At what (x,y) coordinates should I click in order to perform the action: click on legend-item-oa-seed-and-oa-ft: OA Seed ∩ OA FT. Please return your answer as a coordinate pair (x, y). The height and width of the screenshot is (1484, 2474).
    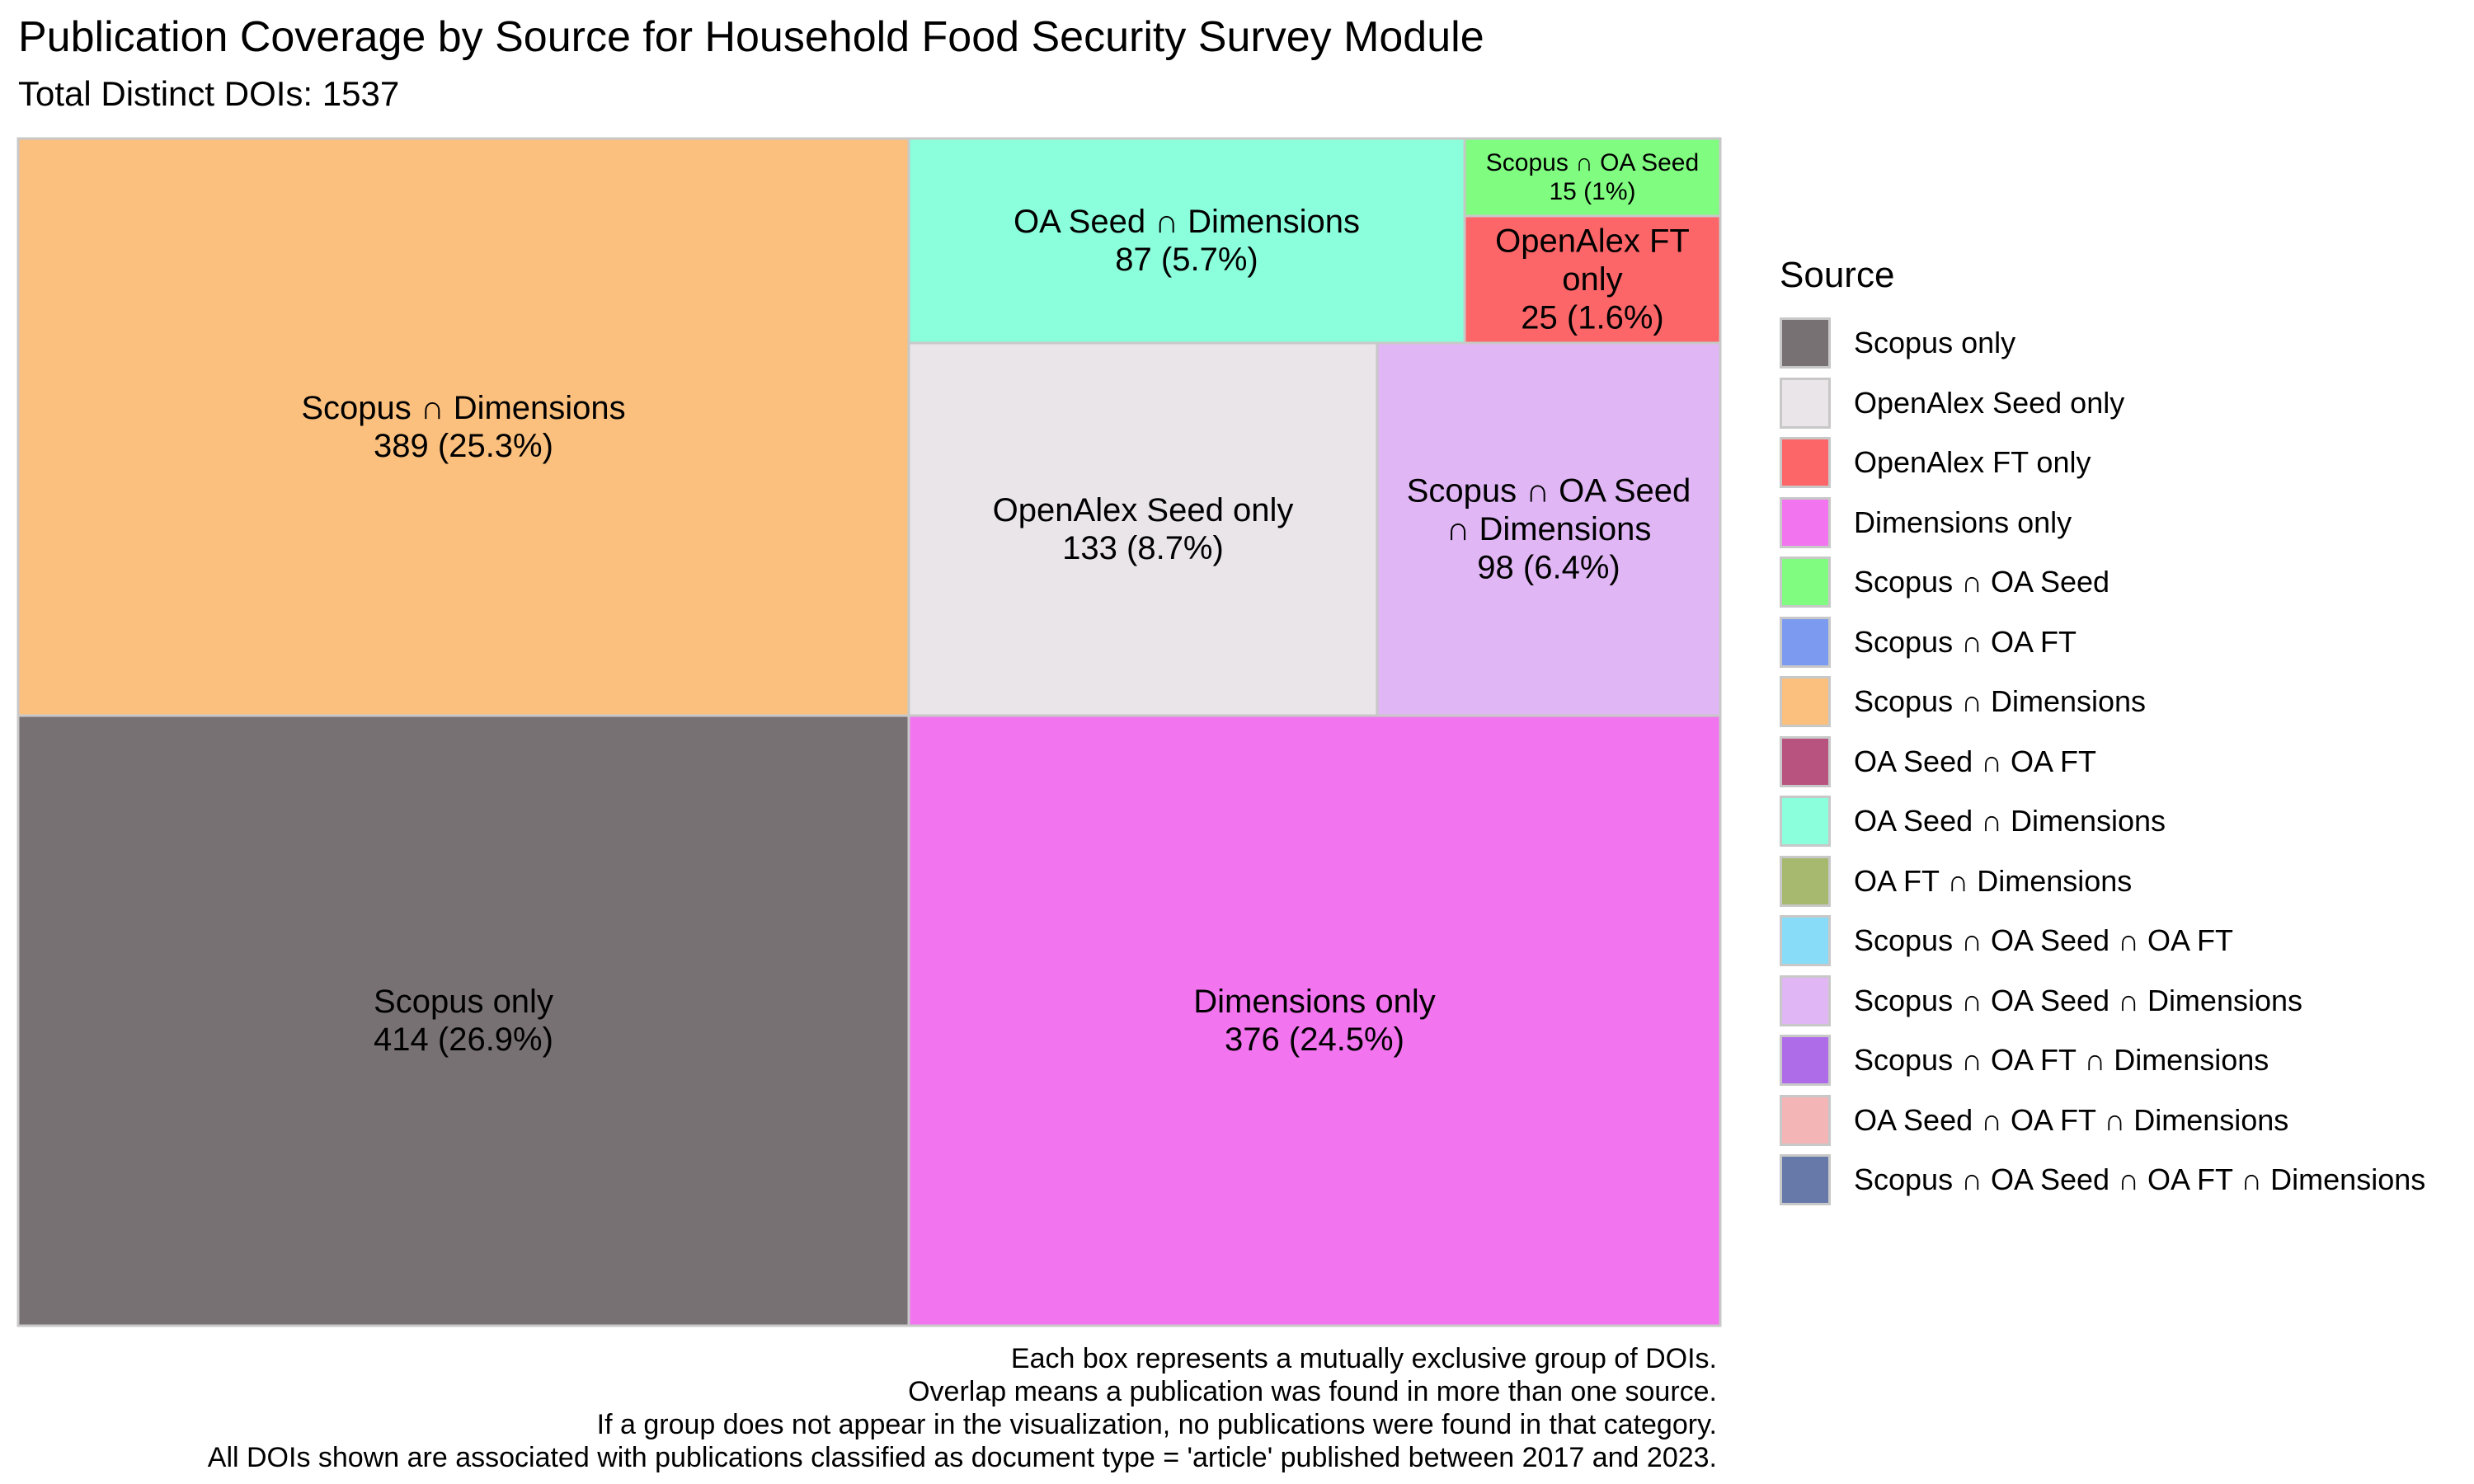
    Looking at the image, I should click on (1938, 761).